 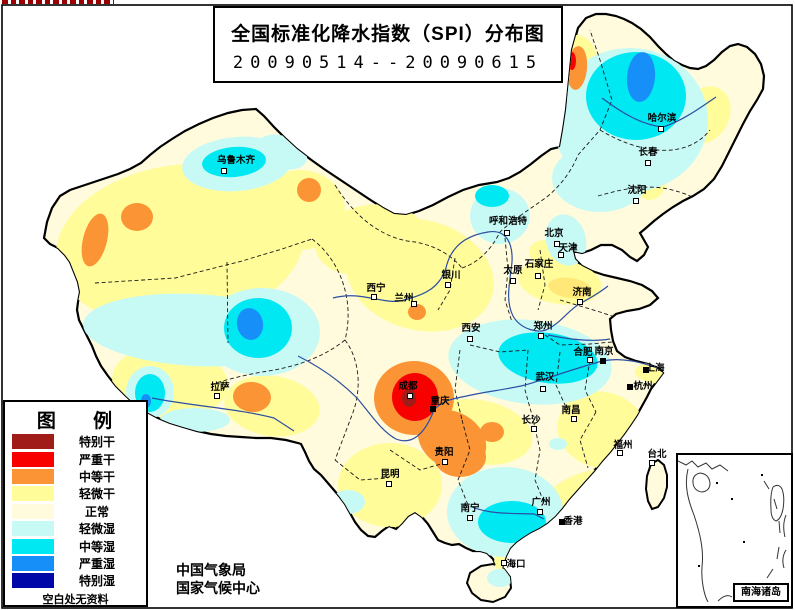 What do you see at coordinates (516, 564) in the screenshot?
I see `city-label: 海口` at bounding box center [516, 564].